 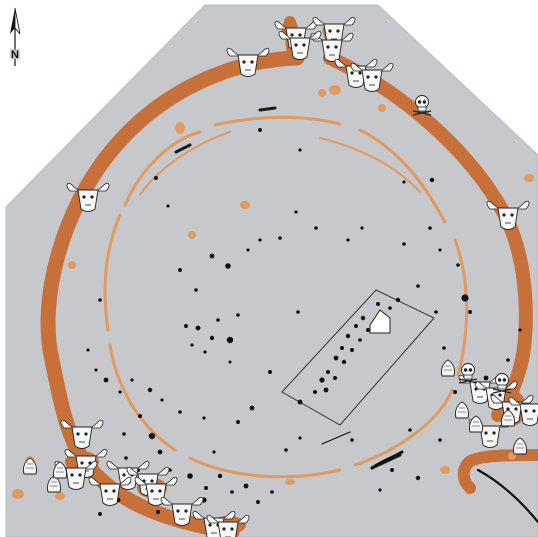 What do you see at coordinates (15, 55) in the screenshot?
I see `north-label: N` at bounding box center [15, 55].